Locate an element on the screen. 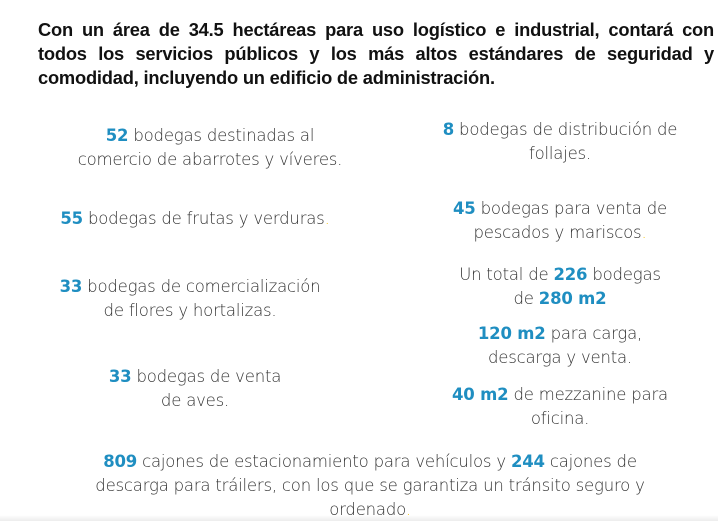 The height and width of the screenshot is (522, 718). bottom-edge is located at coordinates (359, 518).